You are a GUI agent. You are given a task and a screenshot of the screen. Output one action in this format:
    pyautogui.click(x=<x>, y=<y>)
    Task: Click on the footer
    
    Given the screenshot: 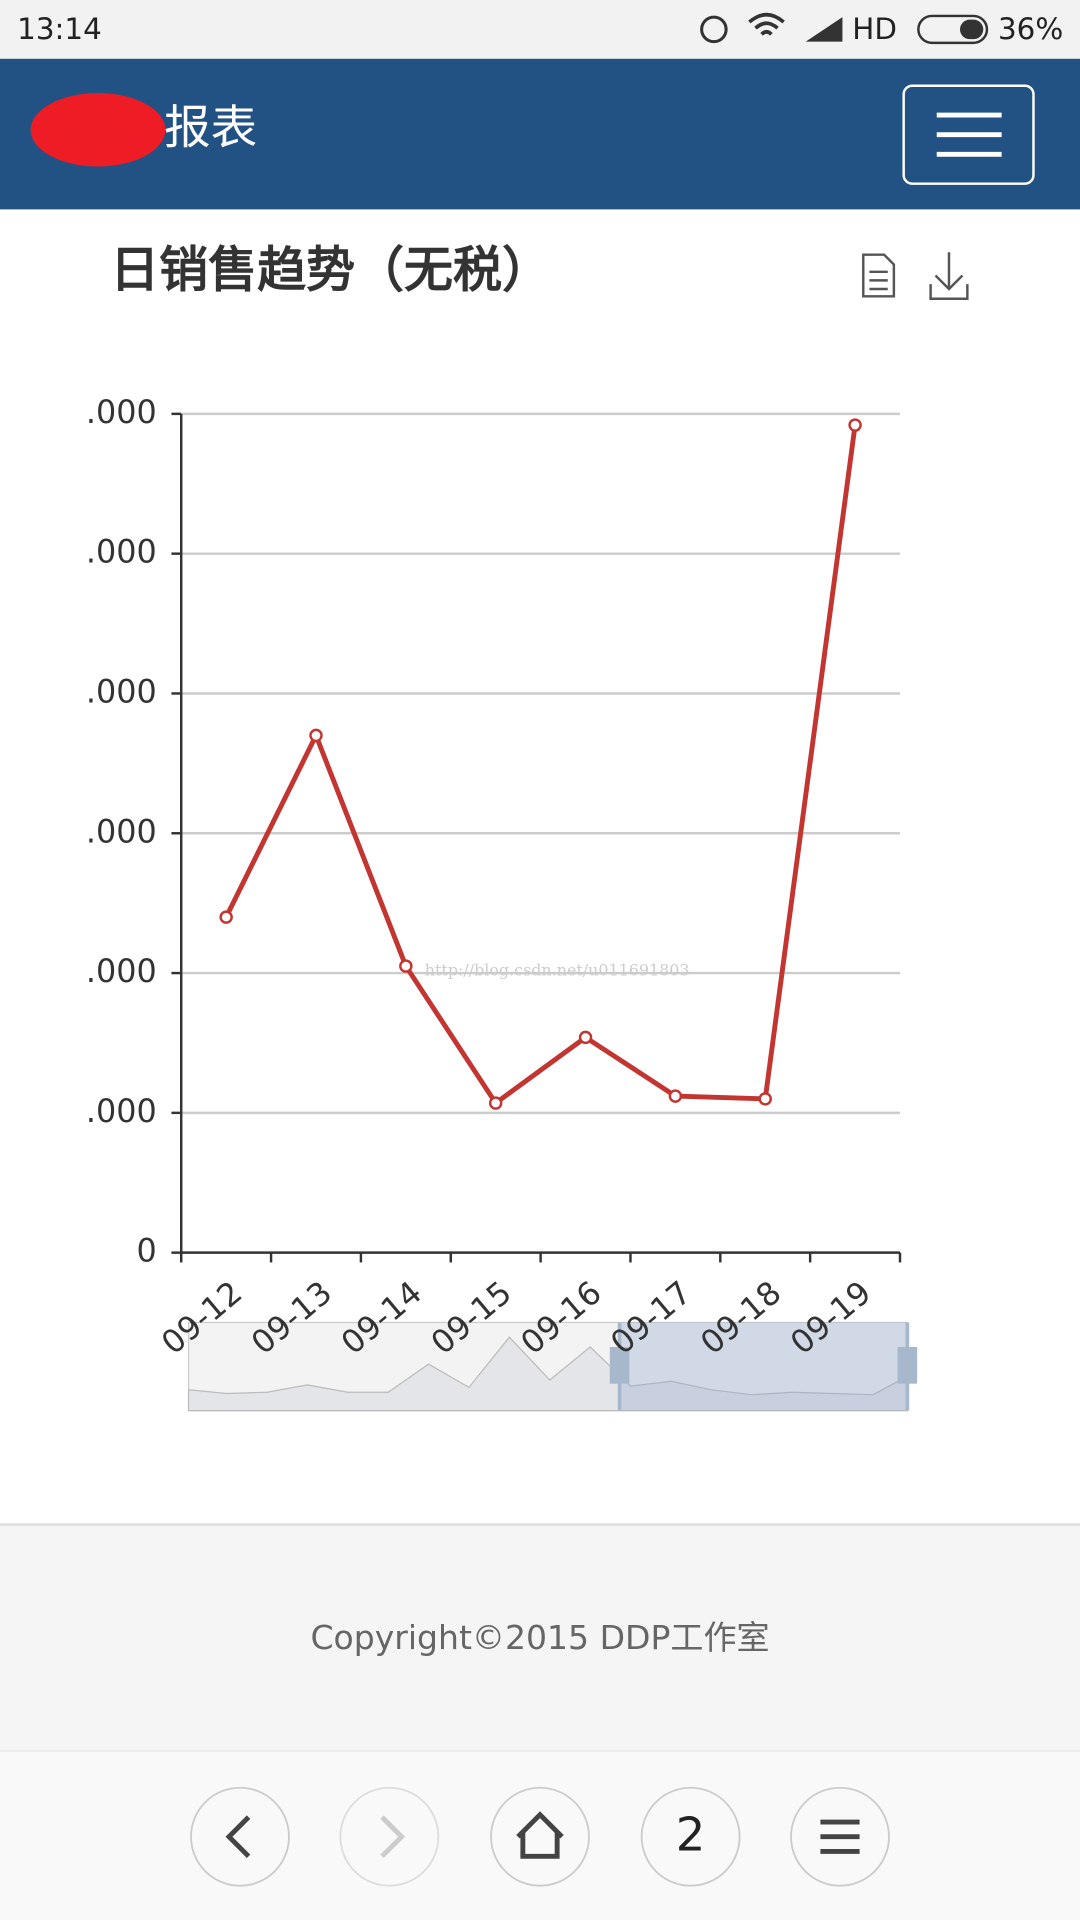 What is the action you would take?
    pyautogui.click(x=540, y=1638)
    